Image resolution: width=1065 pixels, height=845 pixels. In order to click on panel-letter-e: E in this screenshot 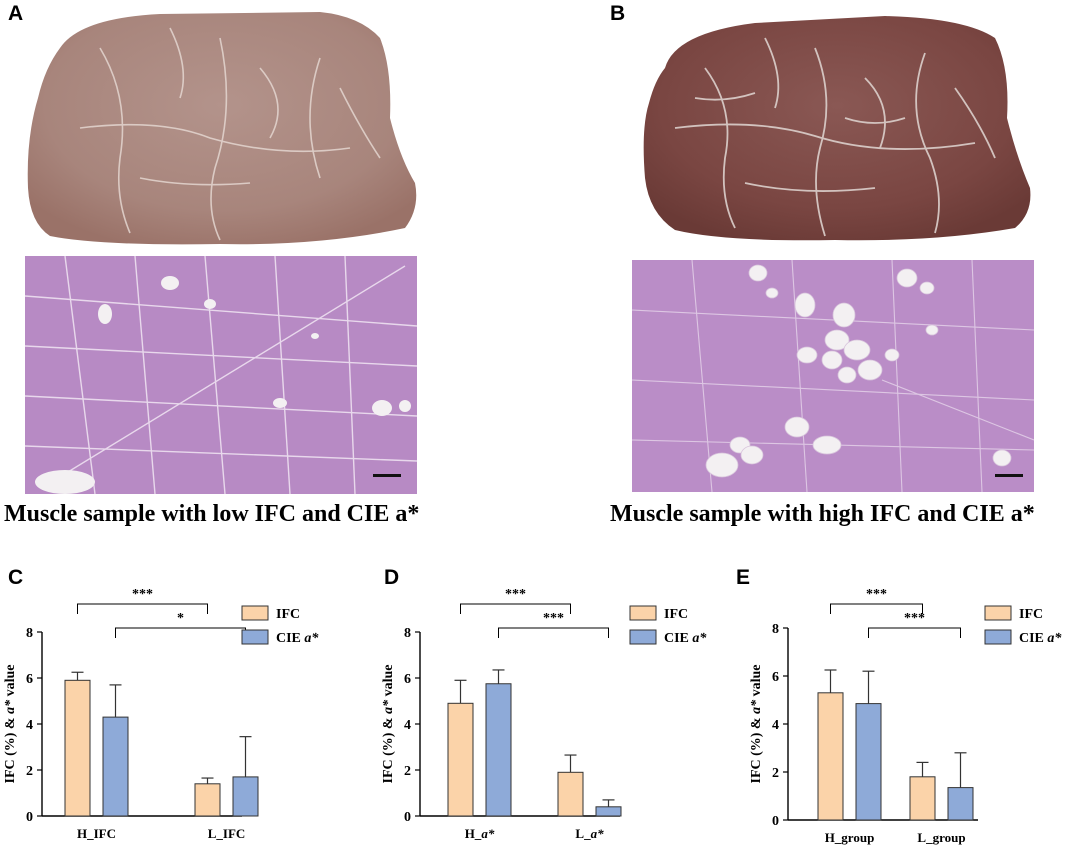, I will do `click(743, 577)`.